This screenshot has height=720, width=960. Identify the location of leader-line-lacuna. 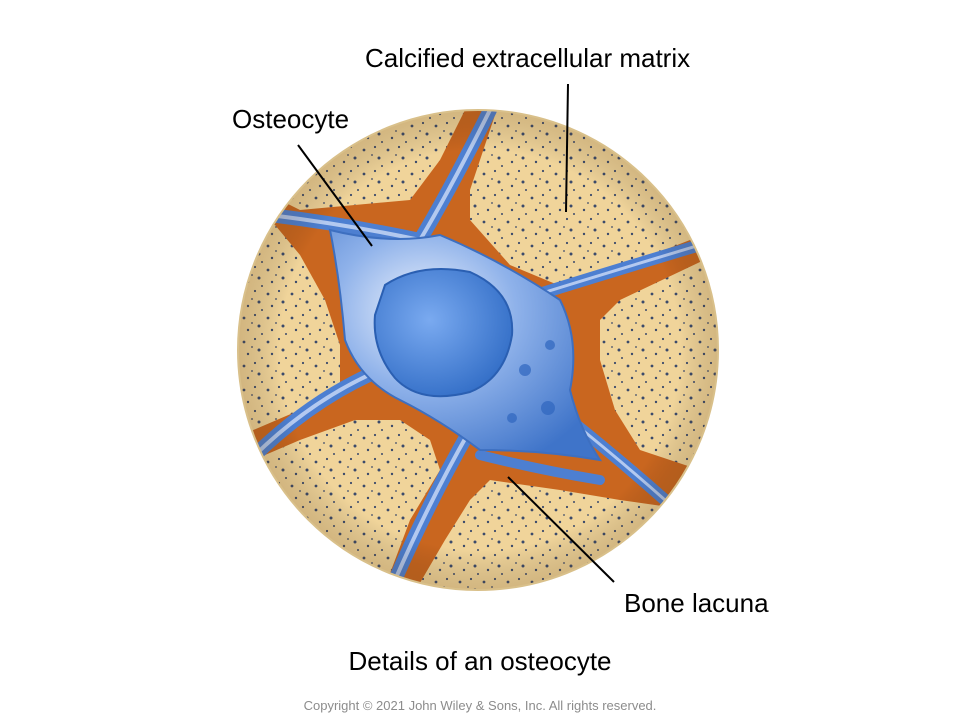
(561, 529).